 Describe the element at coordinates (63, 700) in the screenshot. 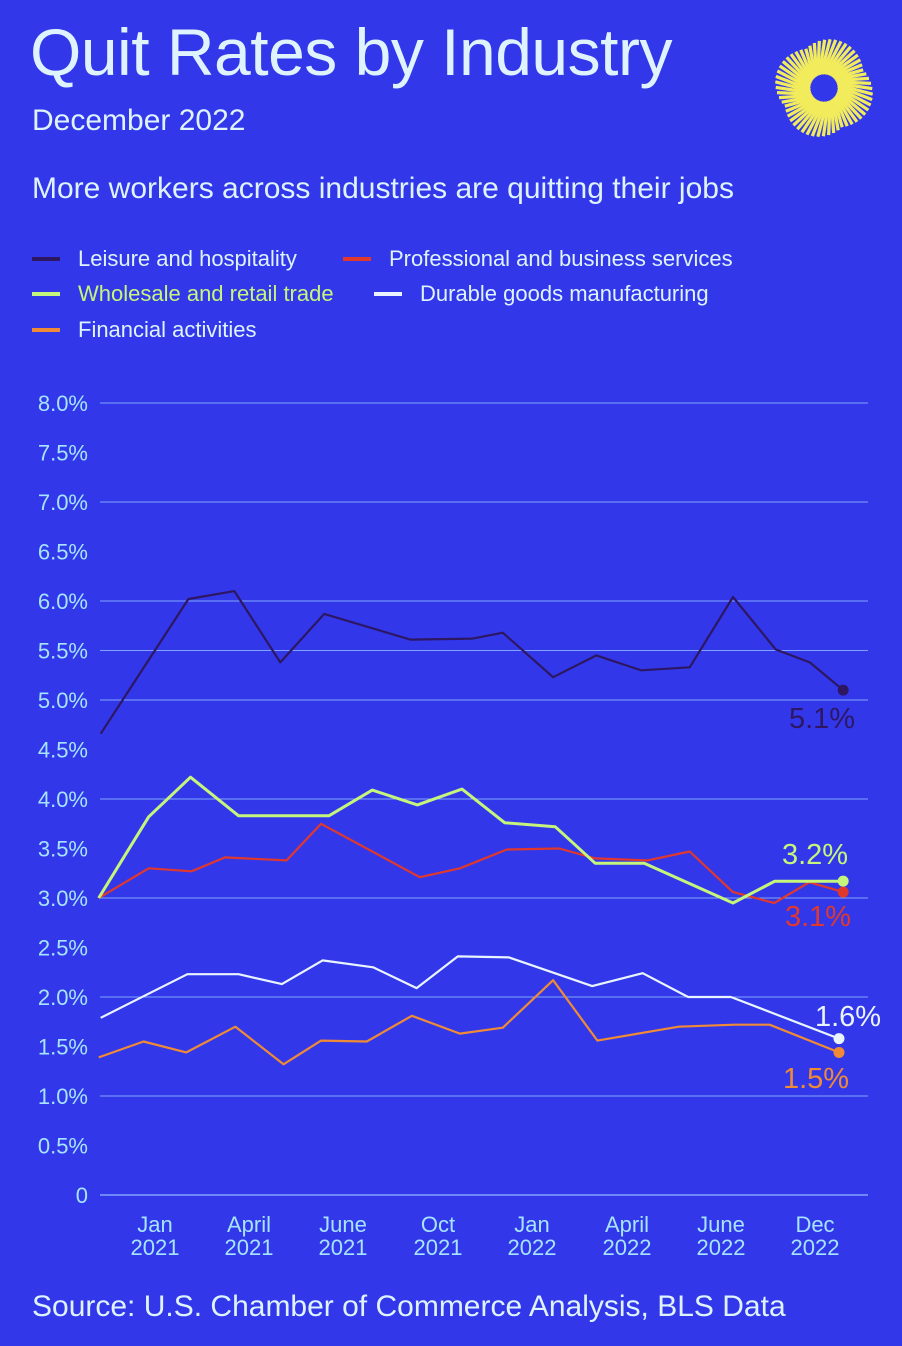

I see `y-tick-label: 5.0%` at that location.